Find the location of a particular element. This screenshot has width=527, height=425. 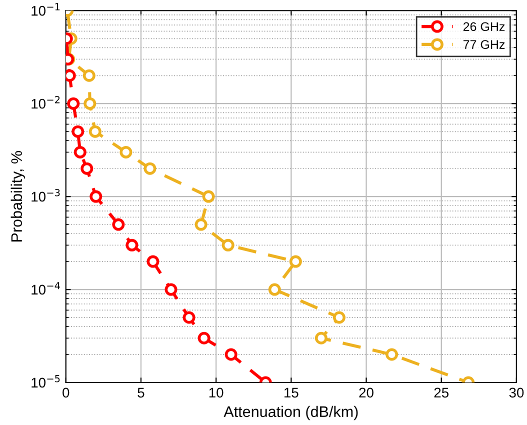

x-tick-label: 30 is located at coordinates (516, 393).